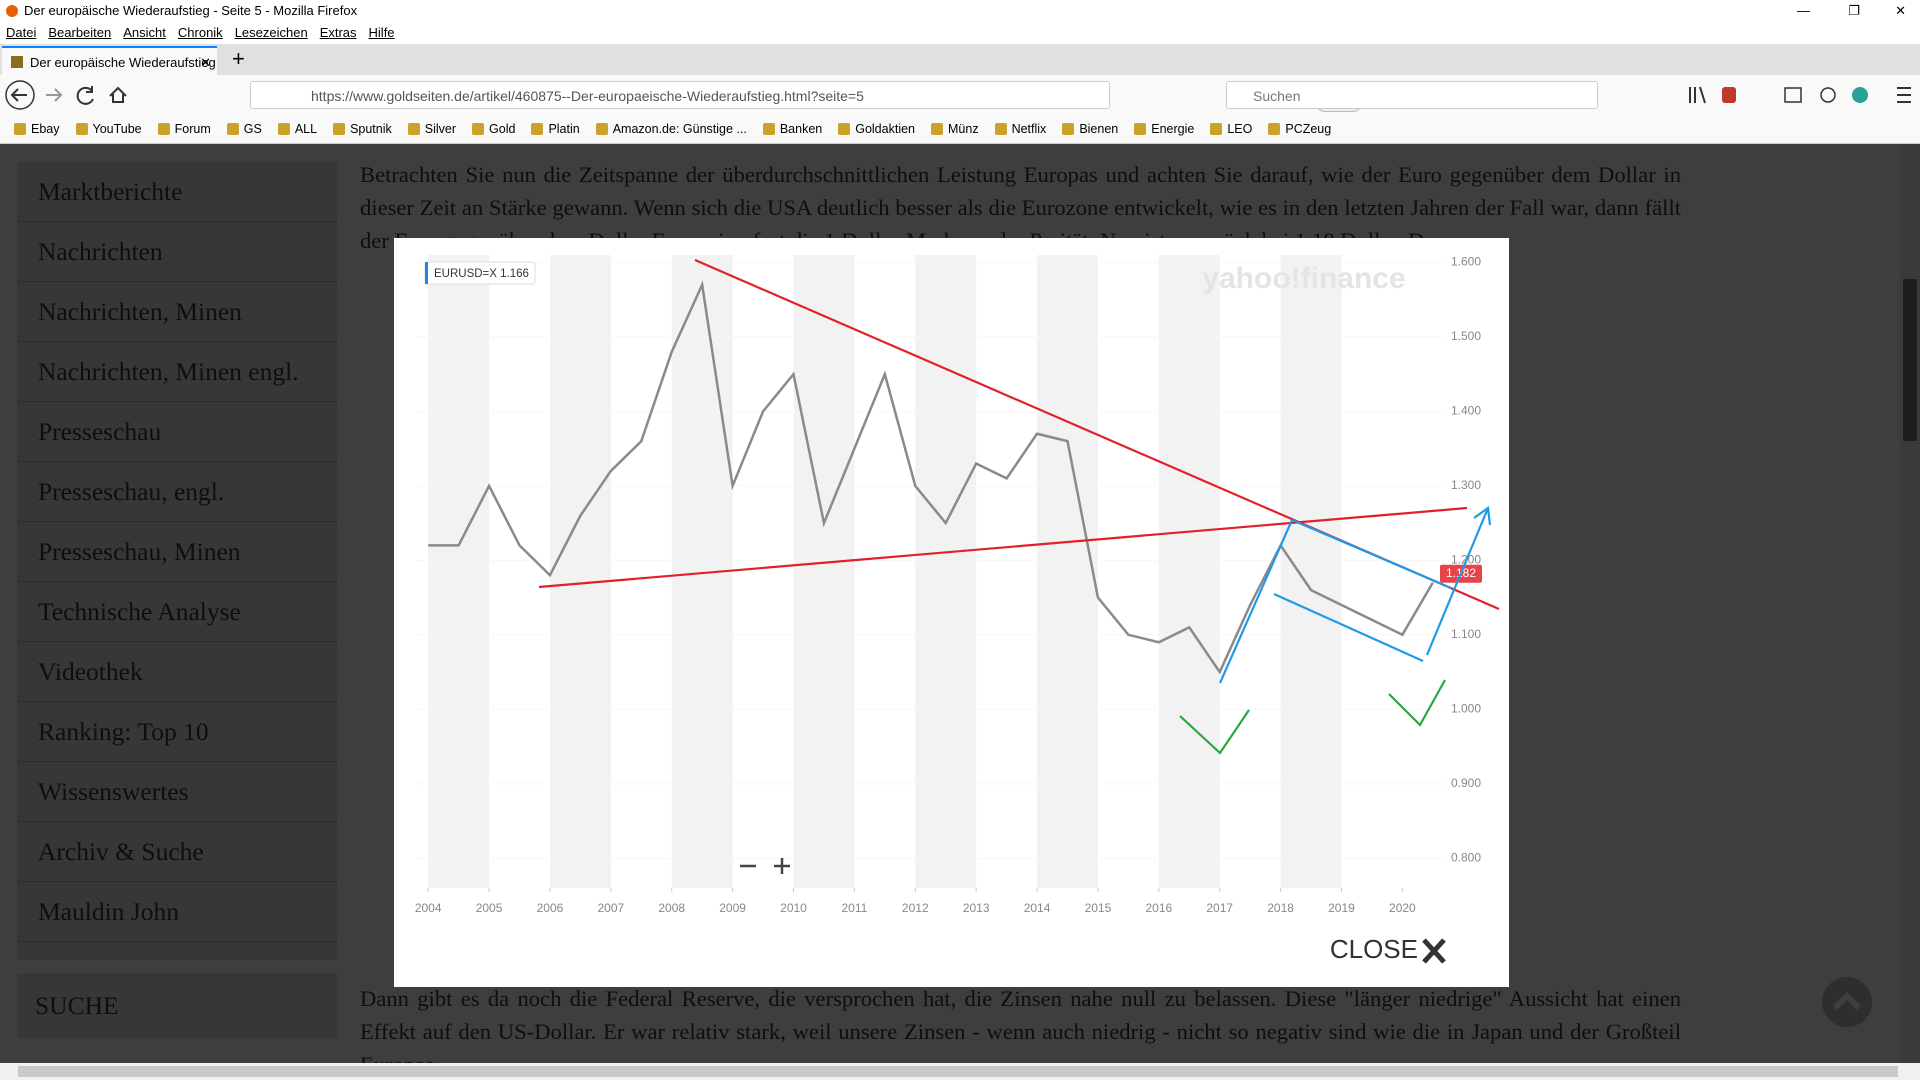  What do you see at coordinates (793, 908) in the screenshot?
I see `x-tick-label: 2010` at bounding box center [793, 908].